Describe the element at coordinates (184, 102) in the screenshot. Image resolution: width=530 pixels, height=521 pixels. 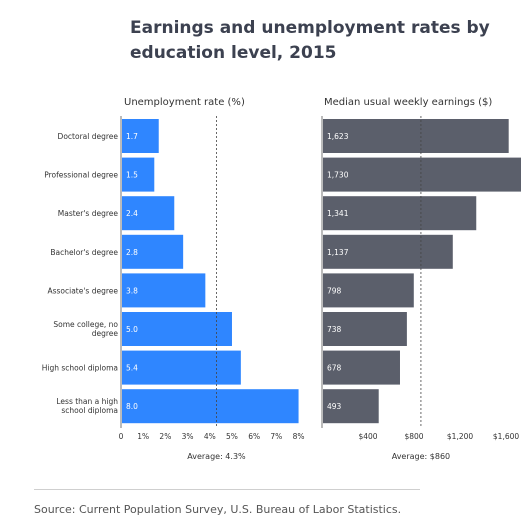
I see `unemployment-panel-title: Unemployment rate (%)` at that location.